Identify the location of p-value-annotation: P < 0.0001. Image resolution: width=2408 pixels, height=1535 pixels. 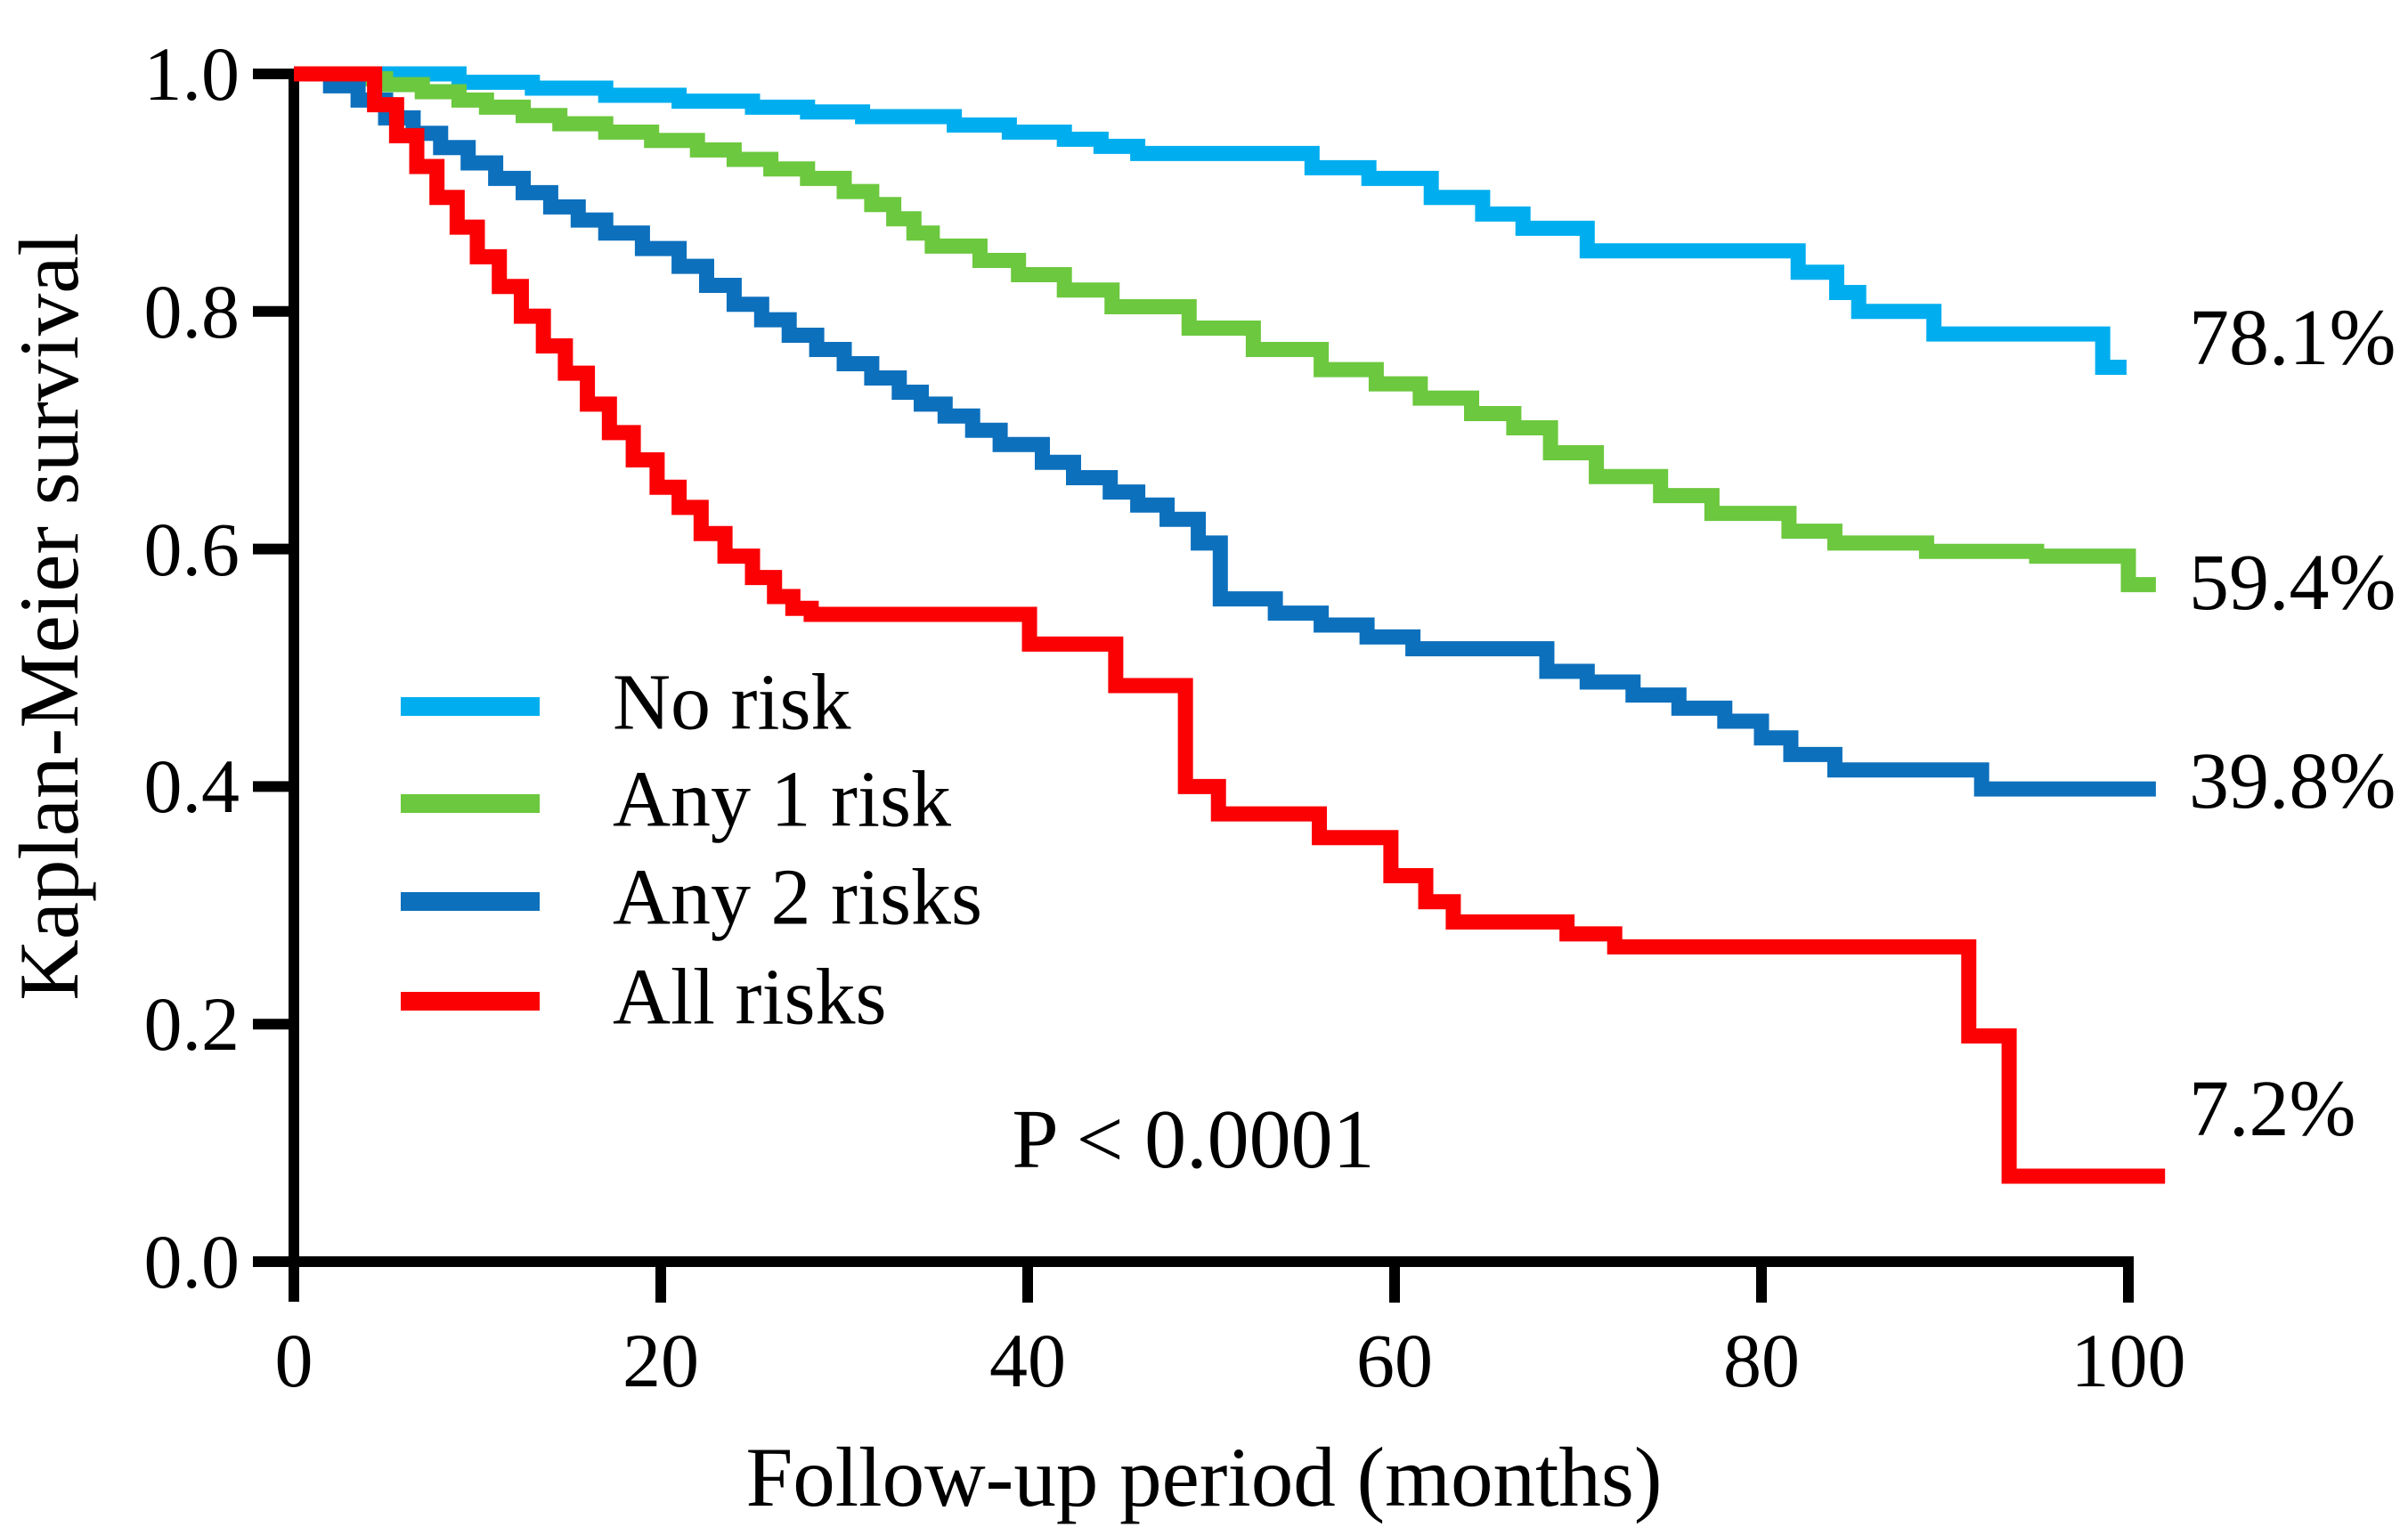
(1193, 1139).